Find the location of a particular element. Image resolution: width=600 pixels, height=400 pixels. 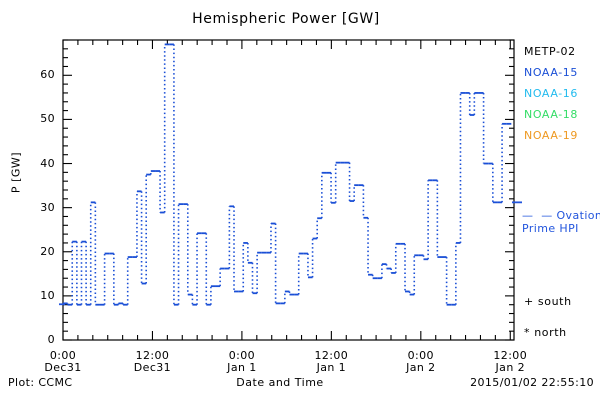

x-tick-label: 12:00 Jan 1 is located at coordinates (331, 362).